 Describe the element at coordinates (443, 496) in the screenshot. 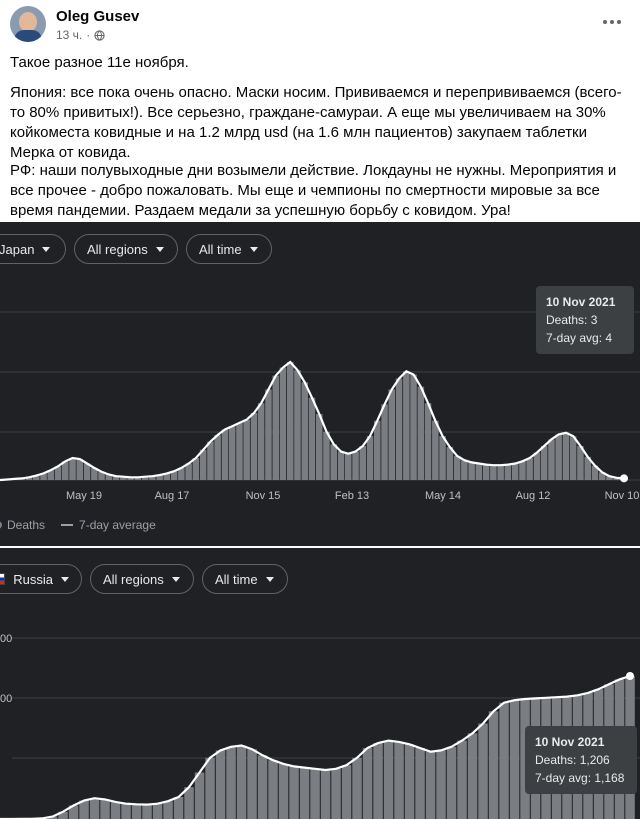

I see `x-tick-label: May 14` at that location.